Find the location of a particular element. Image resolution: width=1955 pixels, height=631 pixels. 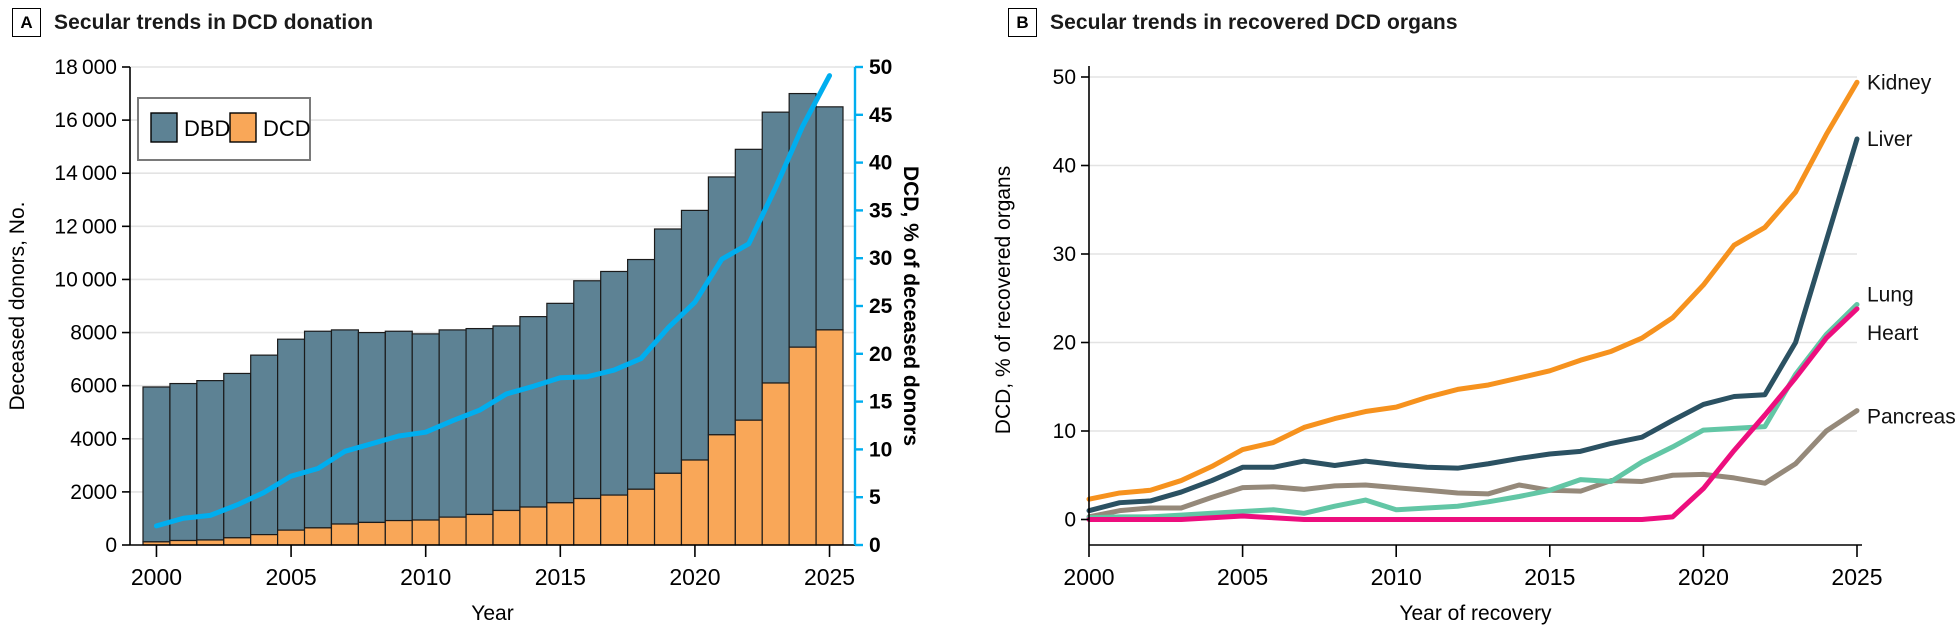

panel-b-label: B is located at coordinates (1022, 22).